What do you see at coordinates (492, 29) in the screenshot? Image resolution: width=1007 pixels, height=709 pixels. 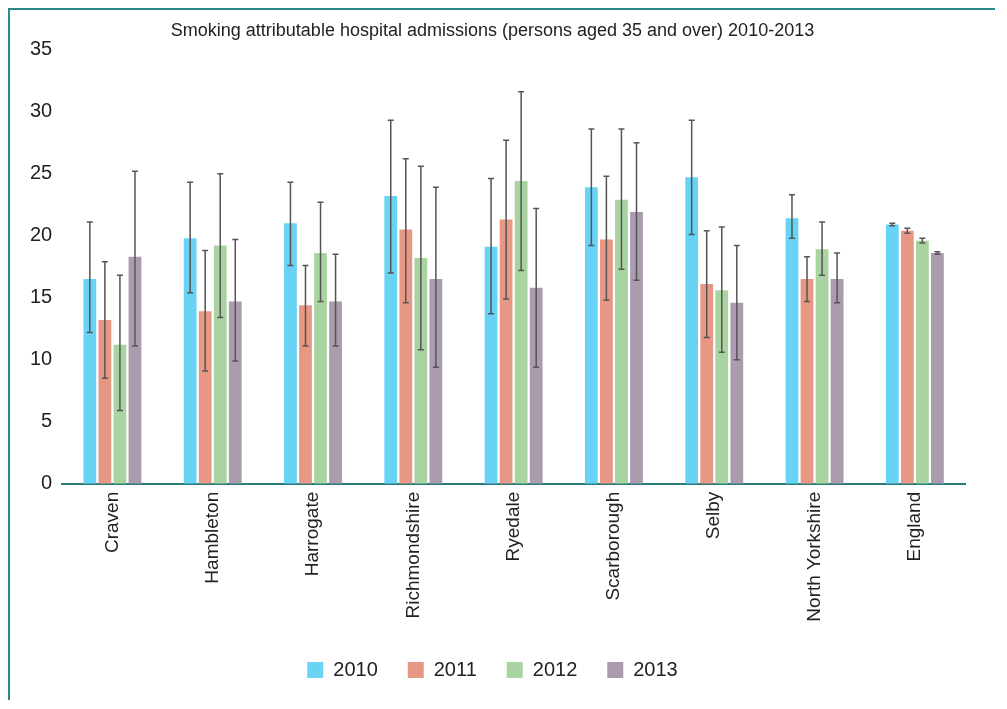 I see `chart-title: Smoking attributable hospital admissions (persons aged 35 and over) 2010-2013` at bounding box center [492, 29].